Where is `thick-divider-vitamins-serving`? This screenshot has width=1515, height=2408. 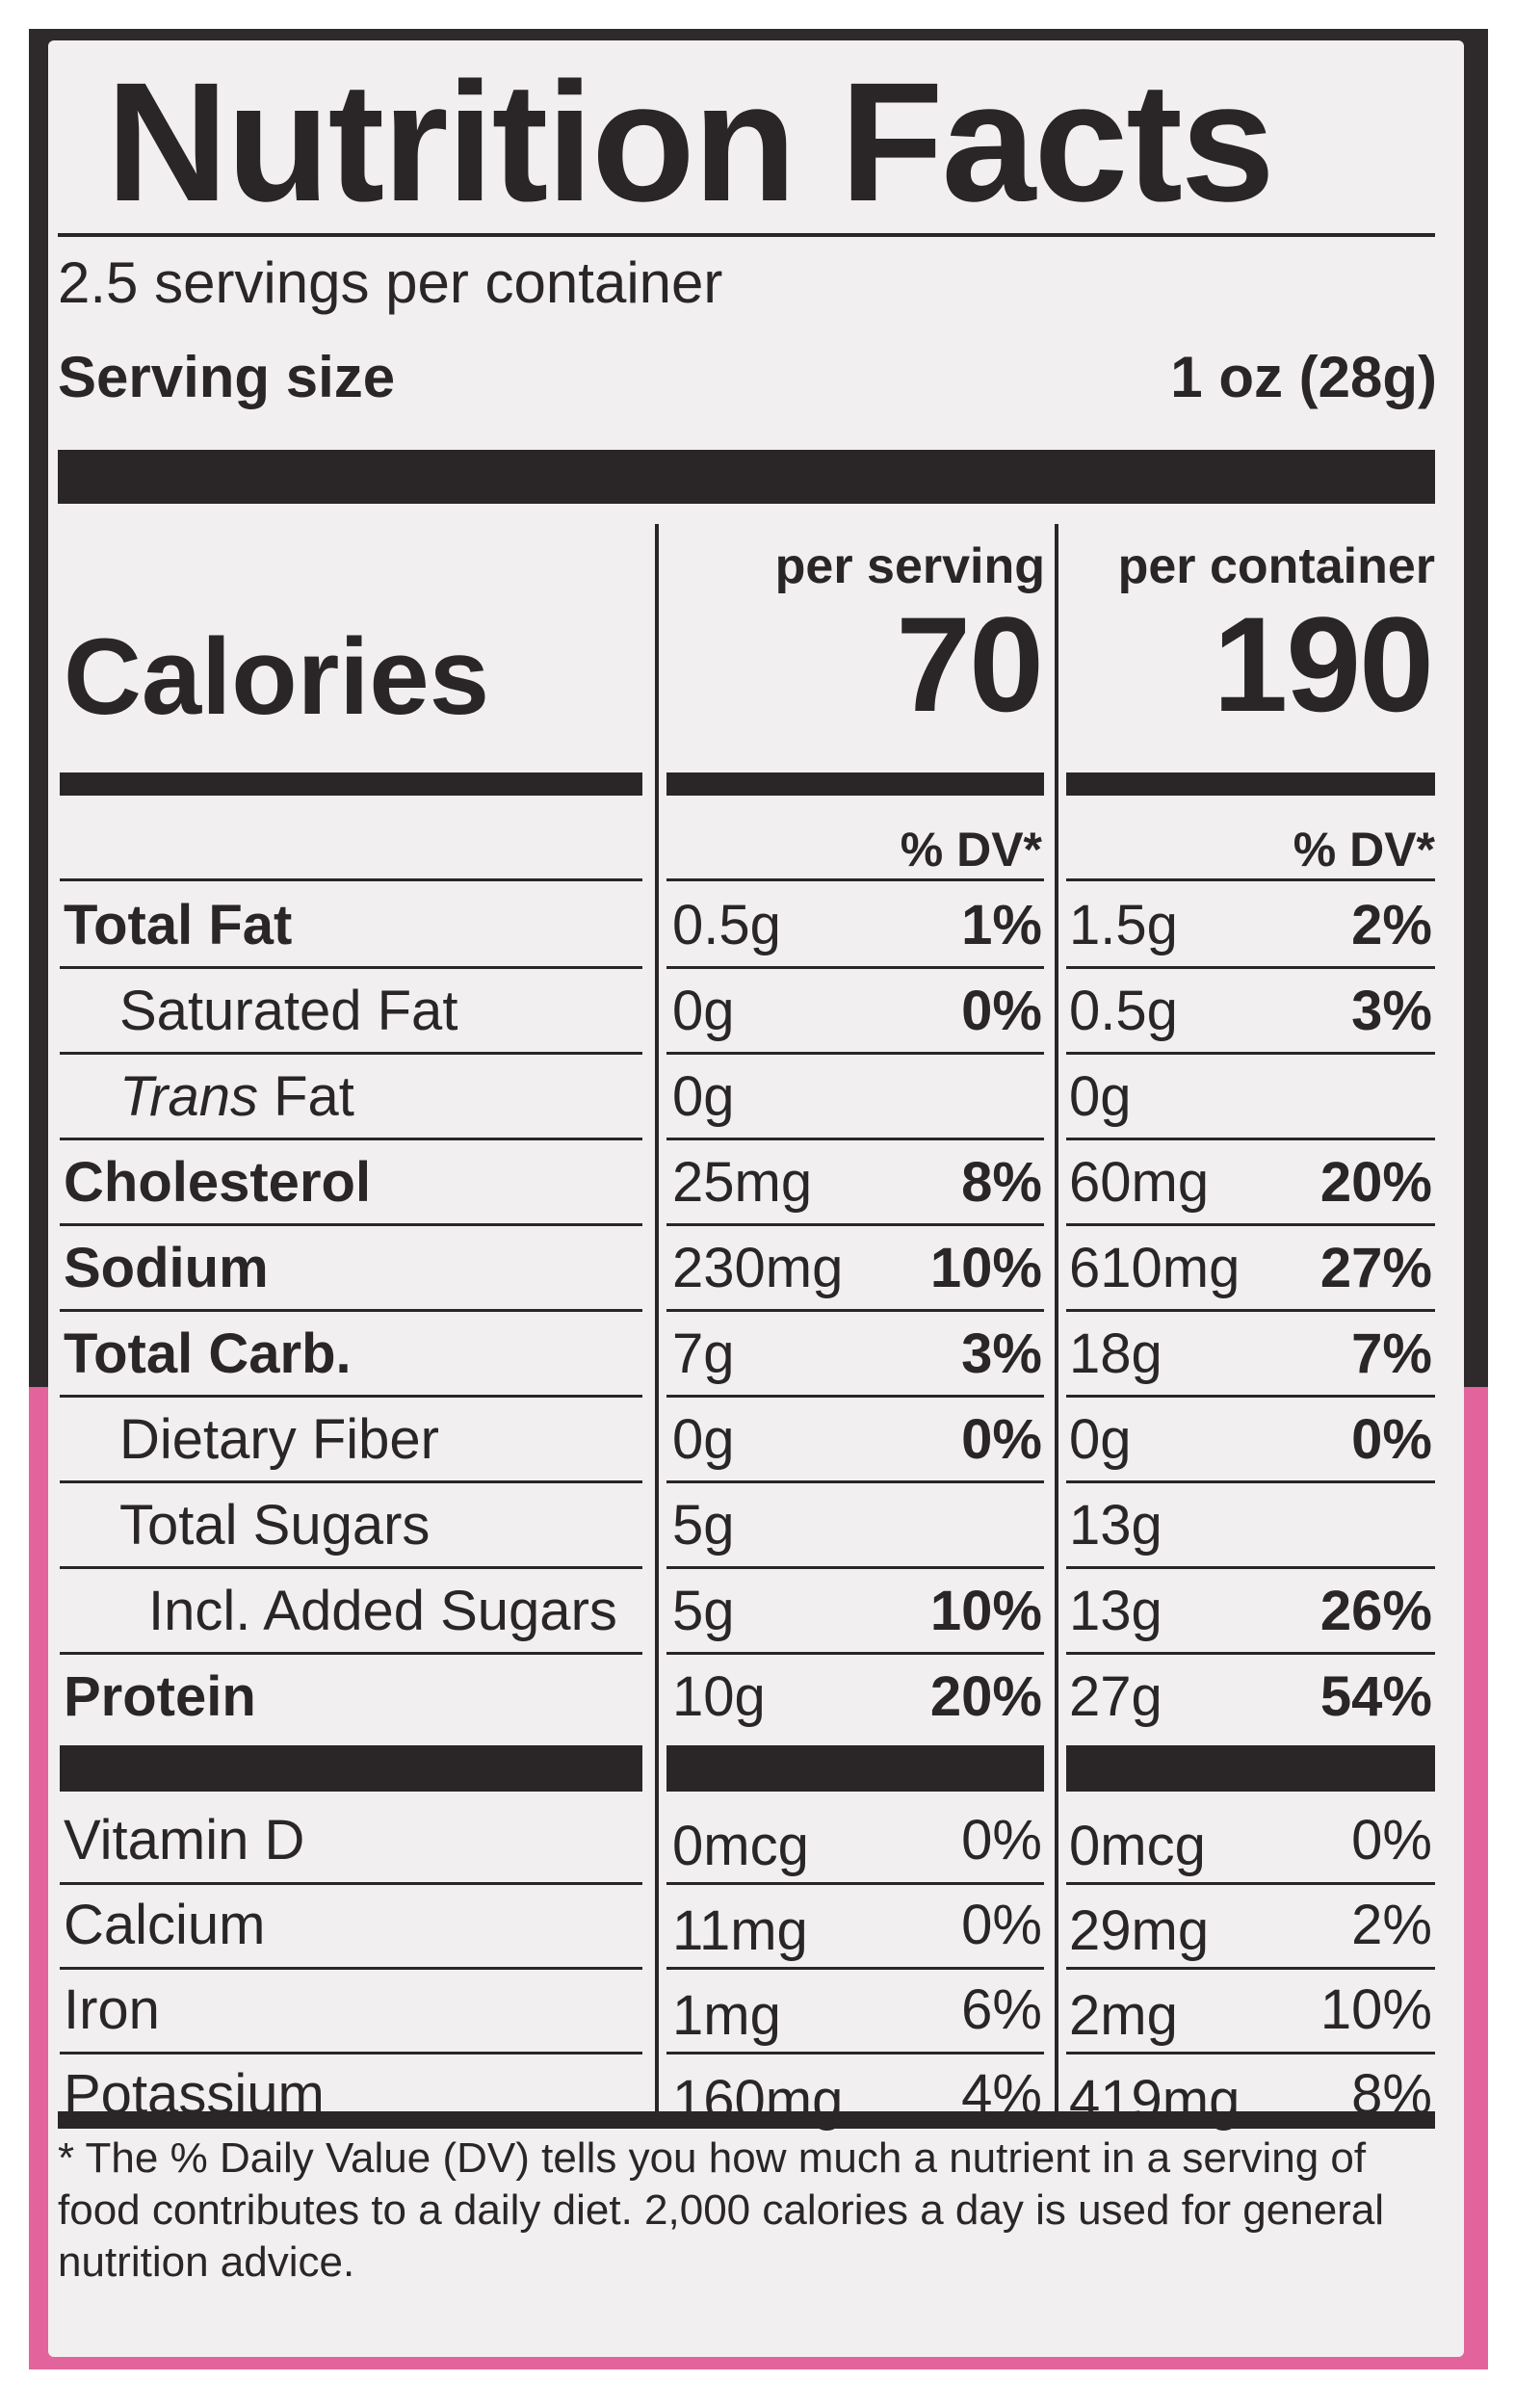 thick-divider-vitamins-serving is located at coordinates (855, 1768).